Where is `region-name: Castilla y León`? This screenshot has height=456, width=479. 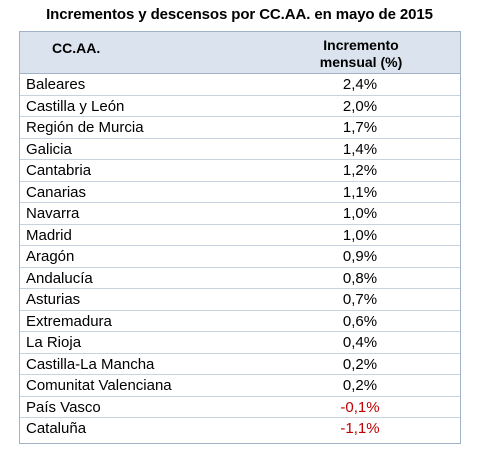 region-name: Castilla y León is located at coordinates (75, 106).